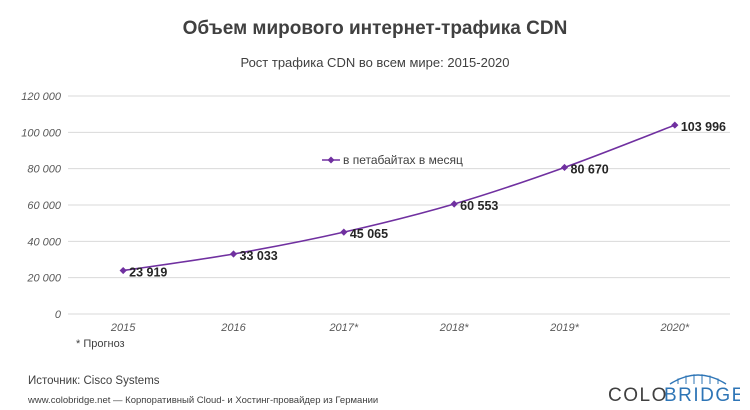 This screenshot has width=750, height=410. I want to click on legend-label: в петабайтах в месяц, so click(403, 160).